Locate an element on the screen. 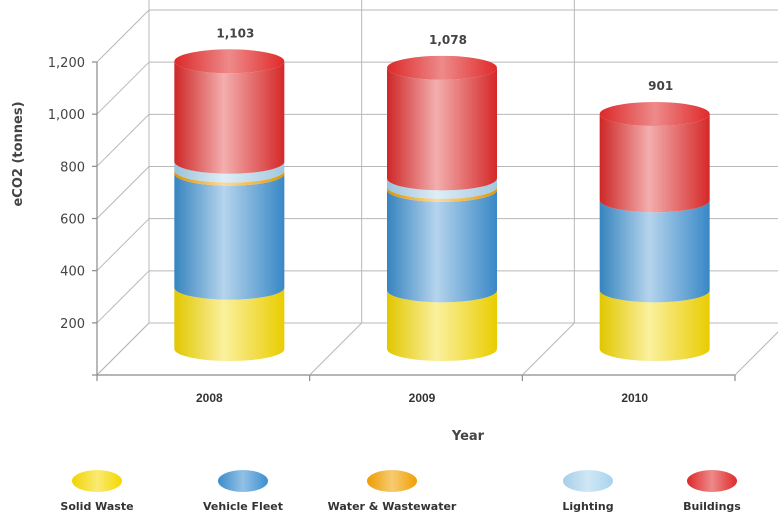 The width and height of the screenshot is (778, 518). y-tick-label: 1,200 is located at coordinates (66, 63).